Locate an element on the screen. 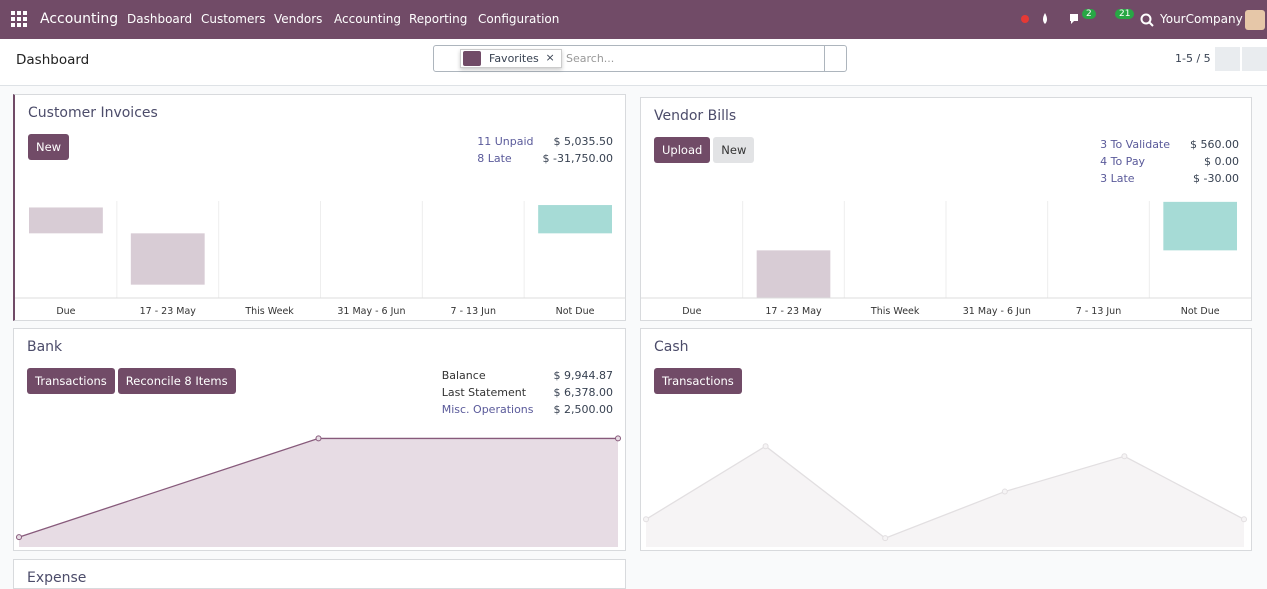  stat-value: $ -31,750.00 is located at coordinates (577, 158).